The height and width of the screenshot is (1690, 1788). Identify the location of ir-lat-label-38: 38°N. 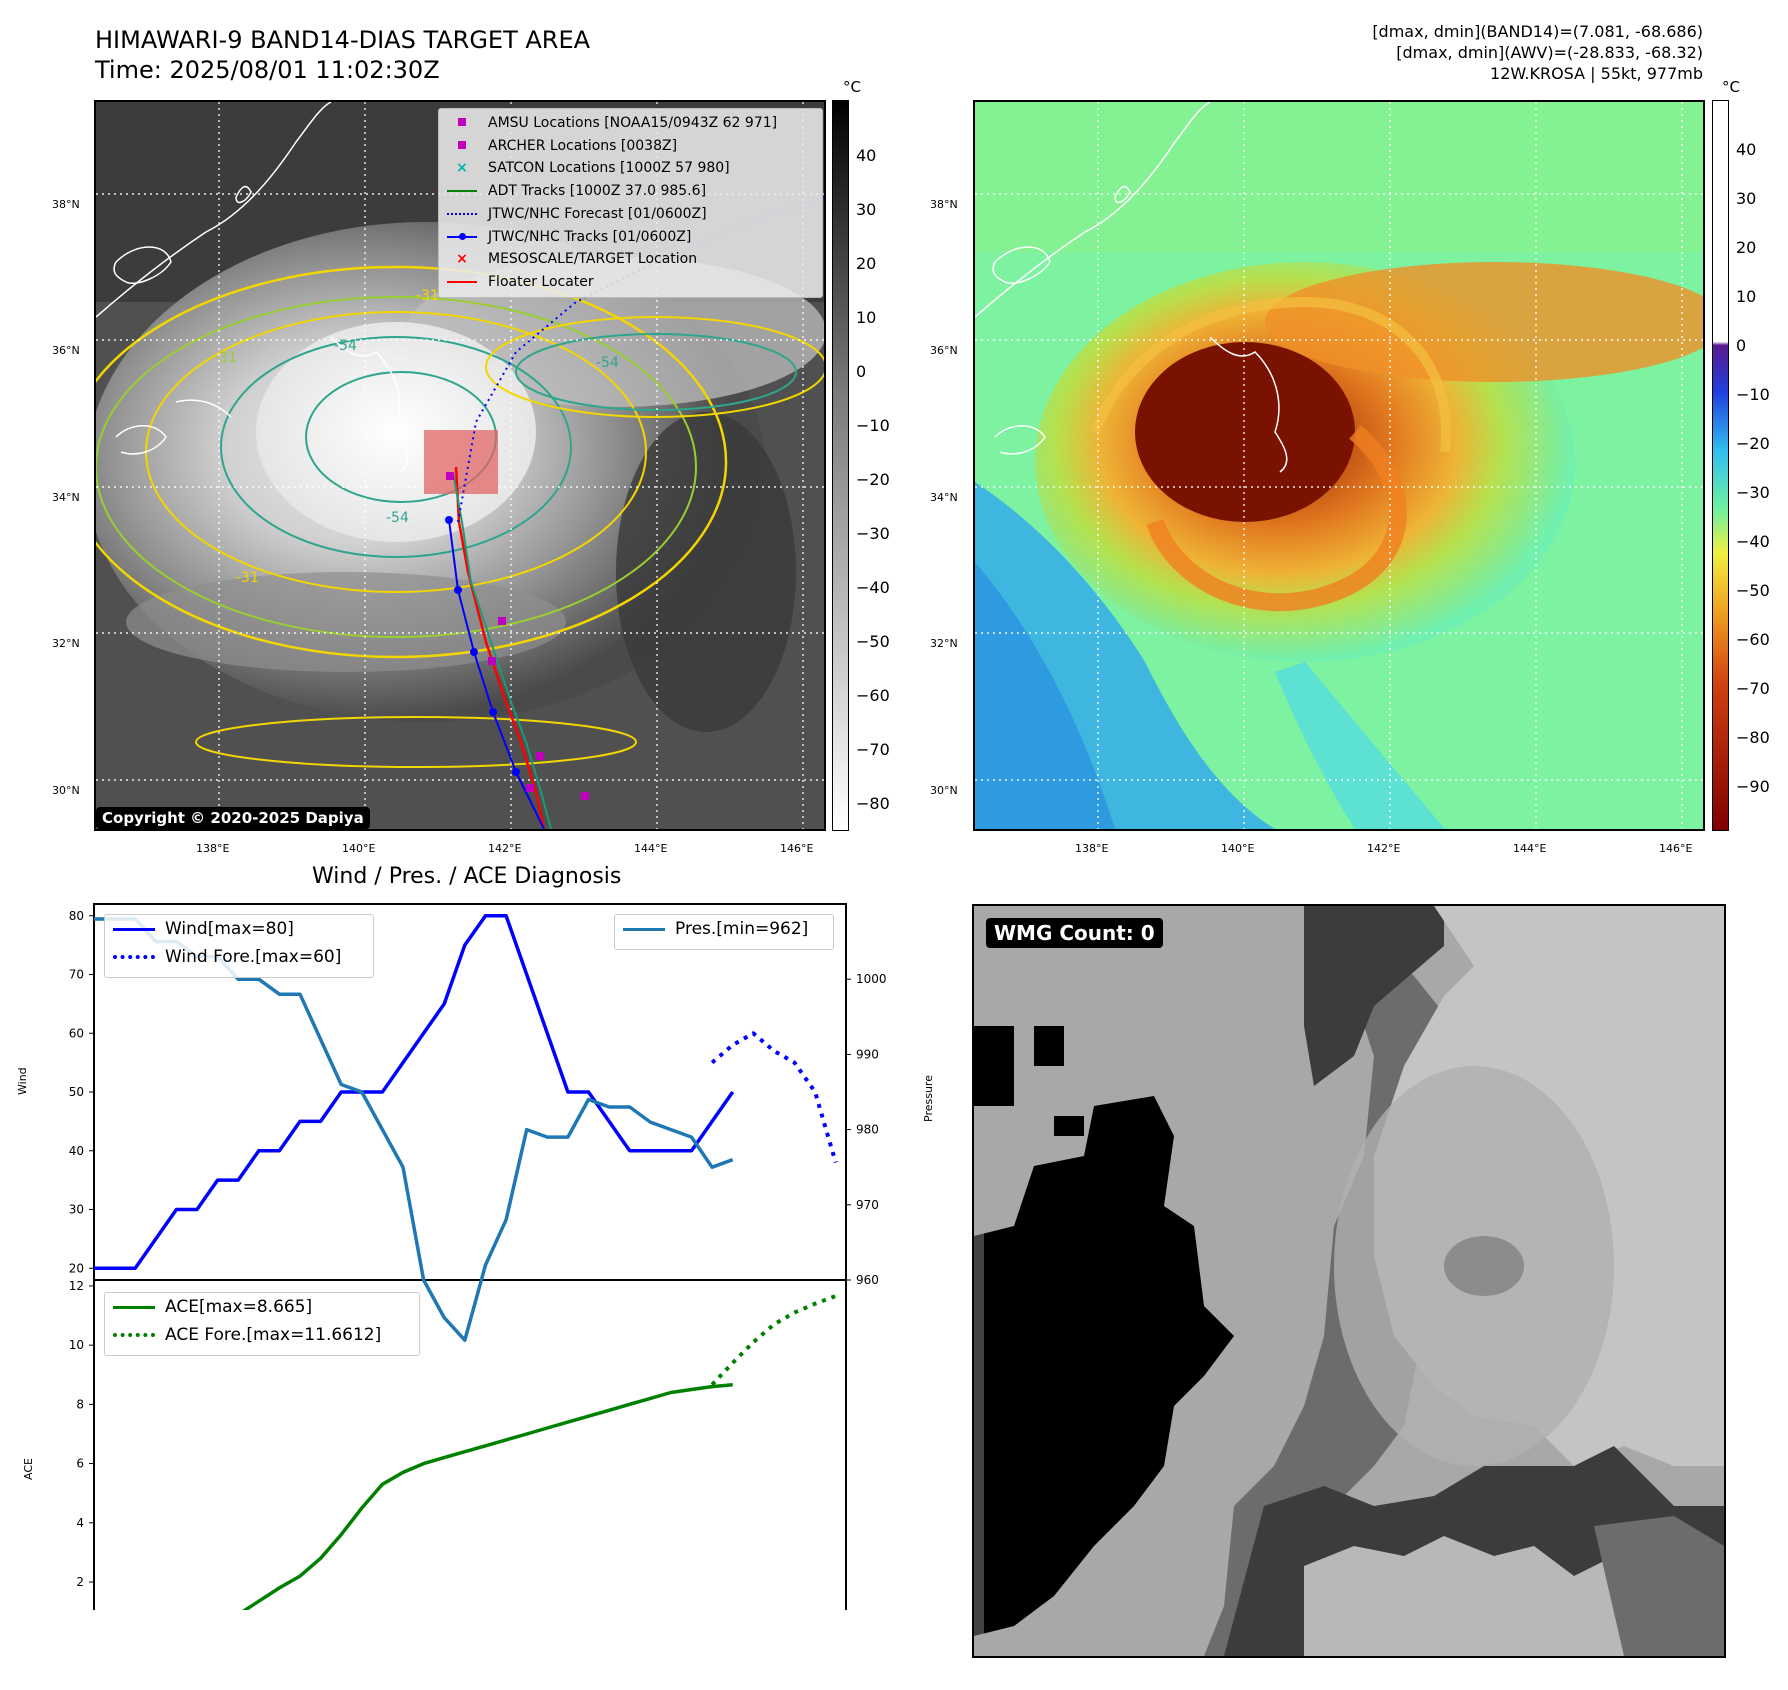
(66, 204).